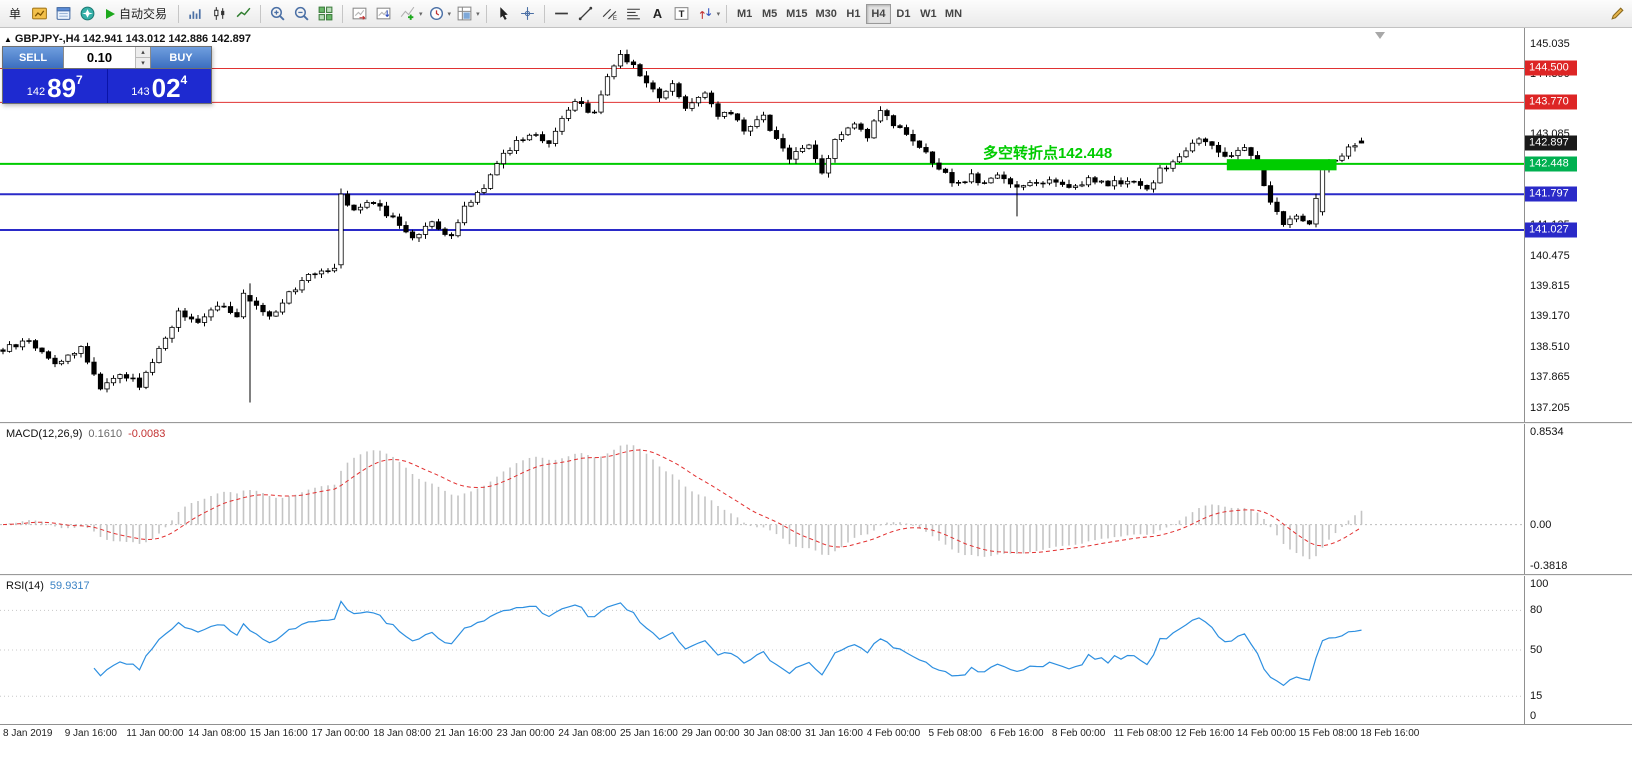 The height and width of the screenshot is (773, 1632). What do you see at coordinates (195, 14) in the screenshot?
I see `bar-chart-icon` at bounding box center [195, 14].